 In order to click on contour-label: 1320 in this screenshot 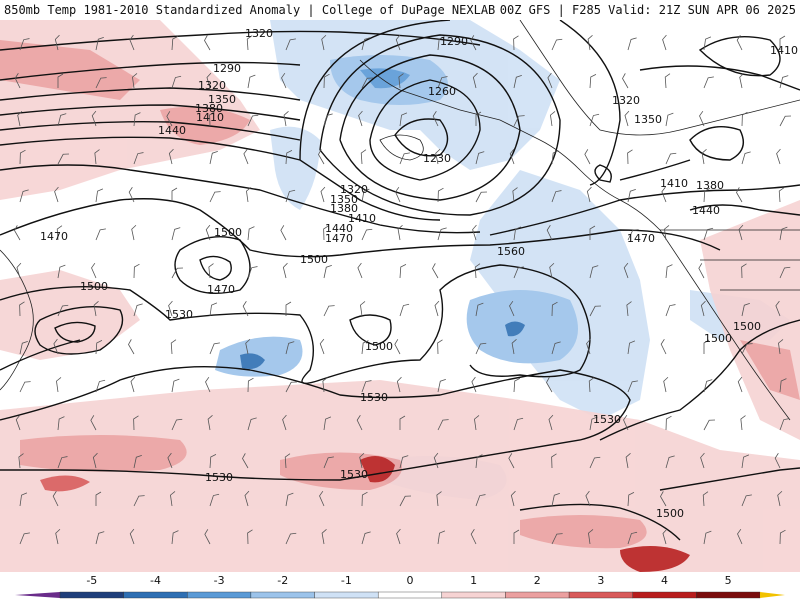, I will do `click(354, 189)`.